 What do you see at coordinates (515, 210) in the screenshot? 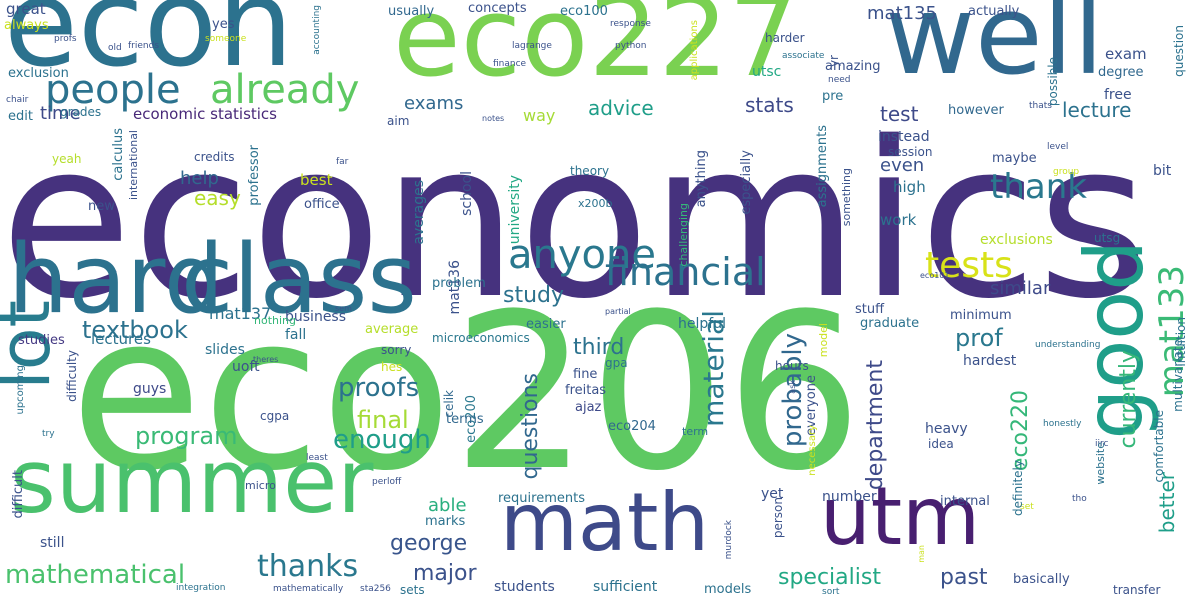
I see `cloud-word: university` at bounding box center [515, 210].